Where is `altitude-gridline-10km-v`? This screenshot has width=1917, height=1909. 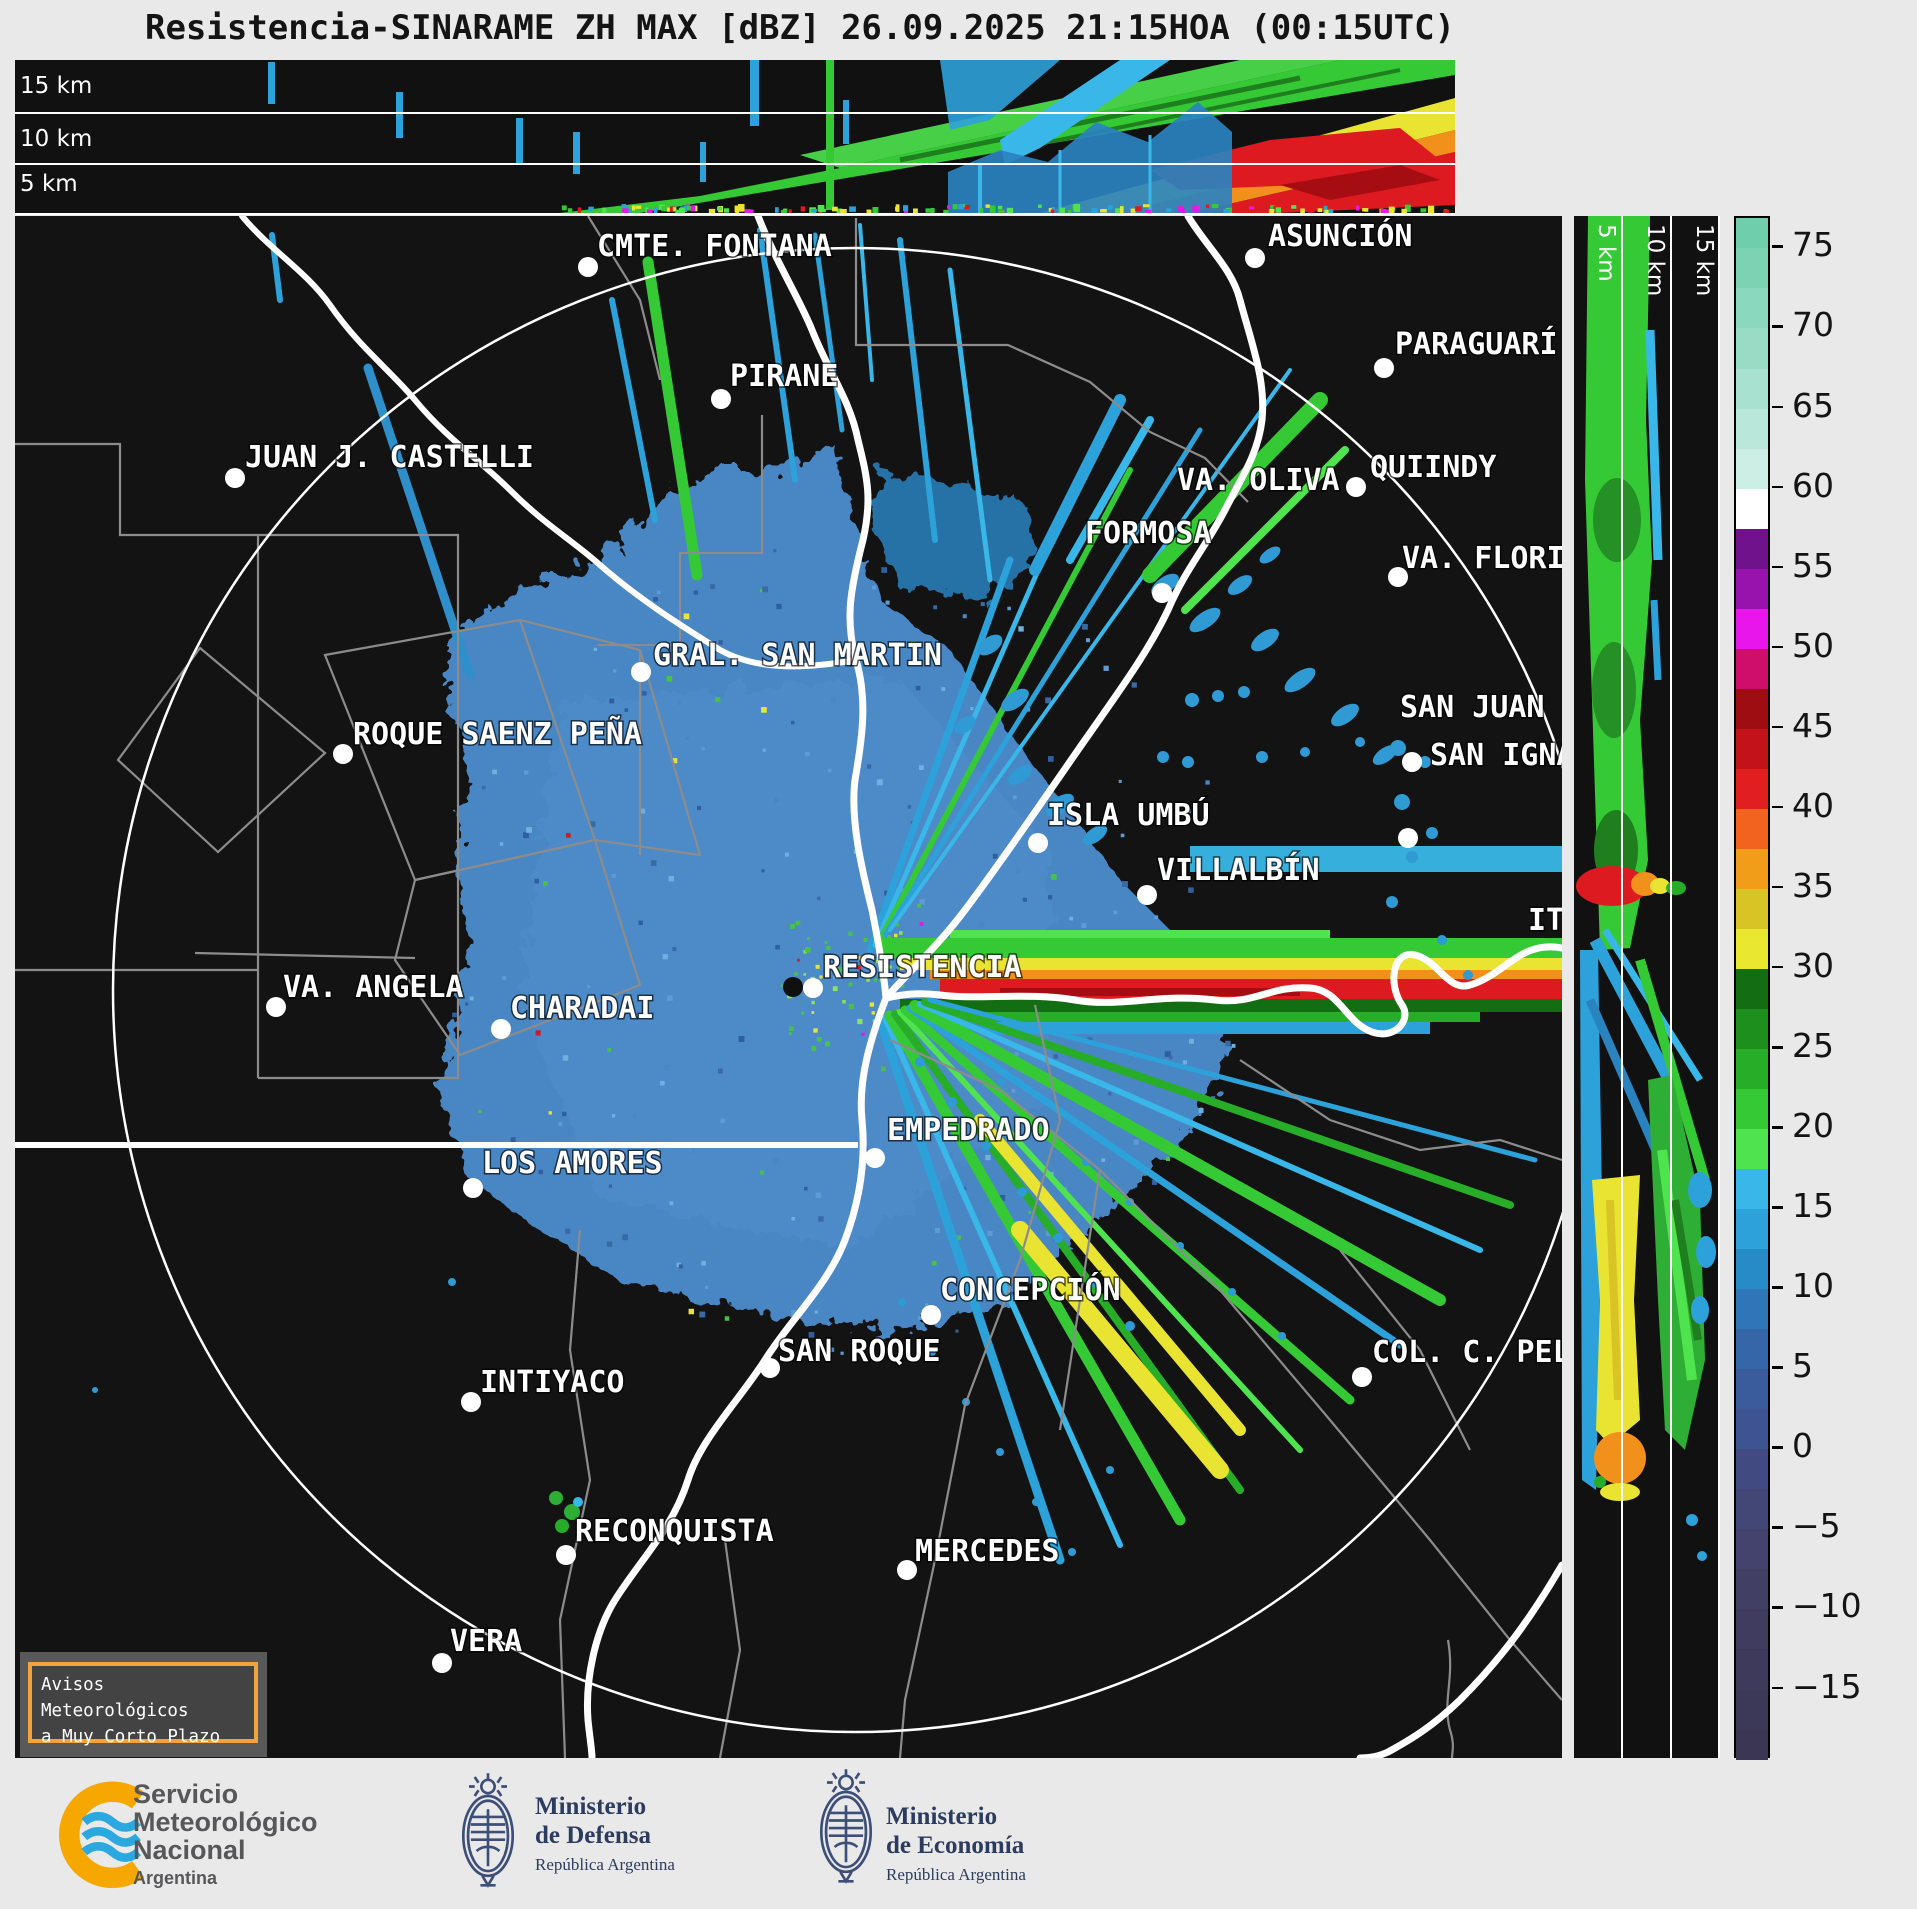 altitude-gridline-10km-v is located at coordinates (1671, 987).